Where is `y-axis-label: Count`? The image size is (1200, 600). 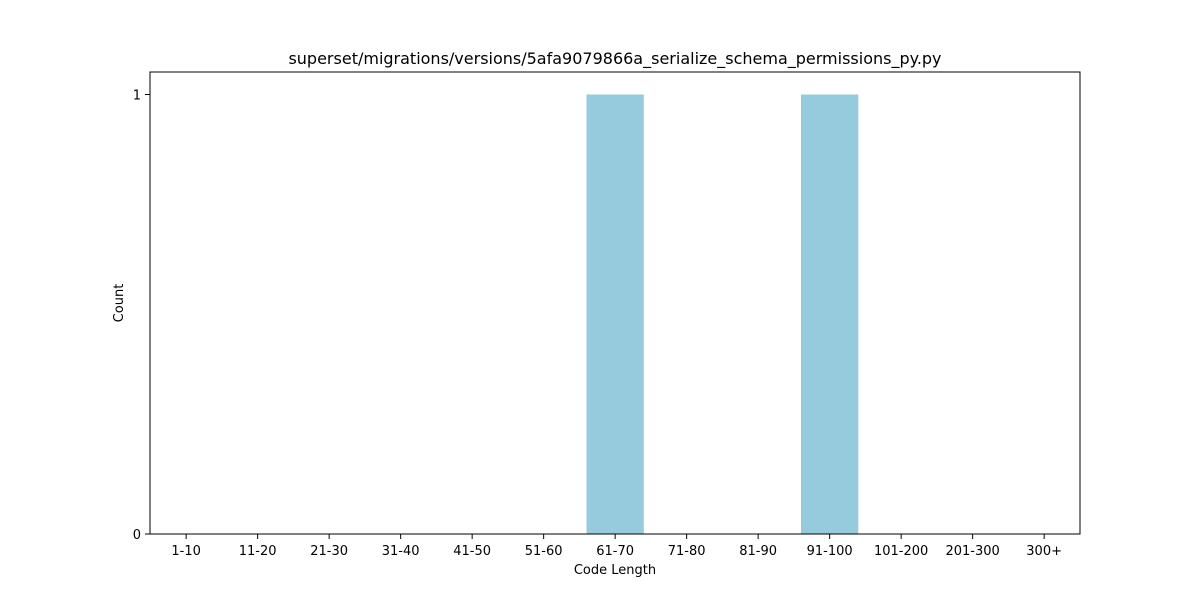
y-axis-label: Count is located at coordinates (119, 303).